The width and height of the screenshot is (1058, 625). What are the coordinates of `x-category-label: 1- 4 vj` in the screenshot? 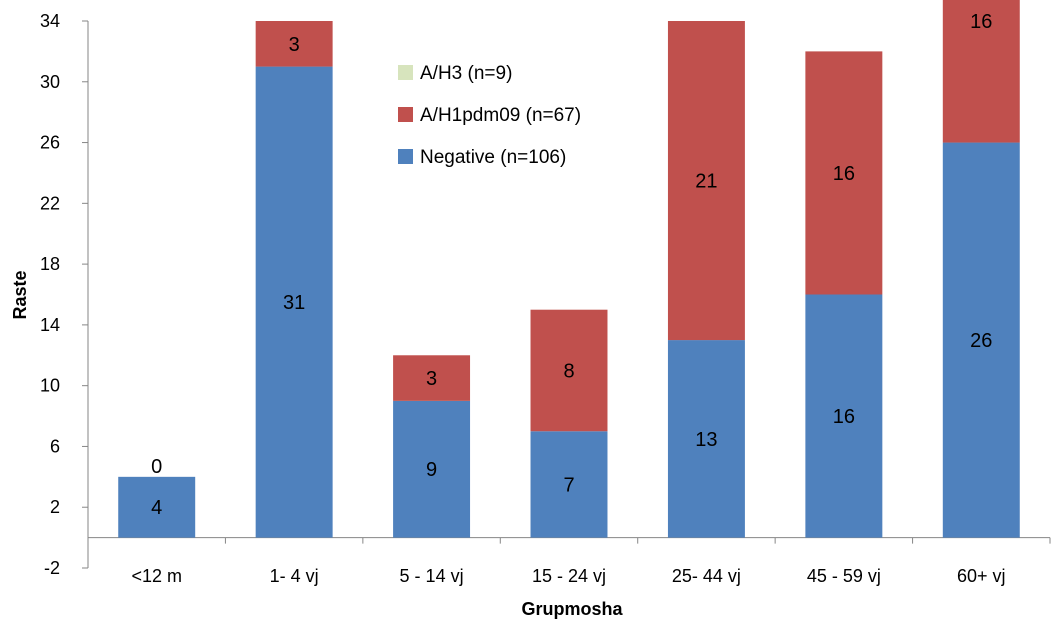 It's located at (294, 576).